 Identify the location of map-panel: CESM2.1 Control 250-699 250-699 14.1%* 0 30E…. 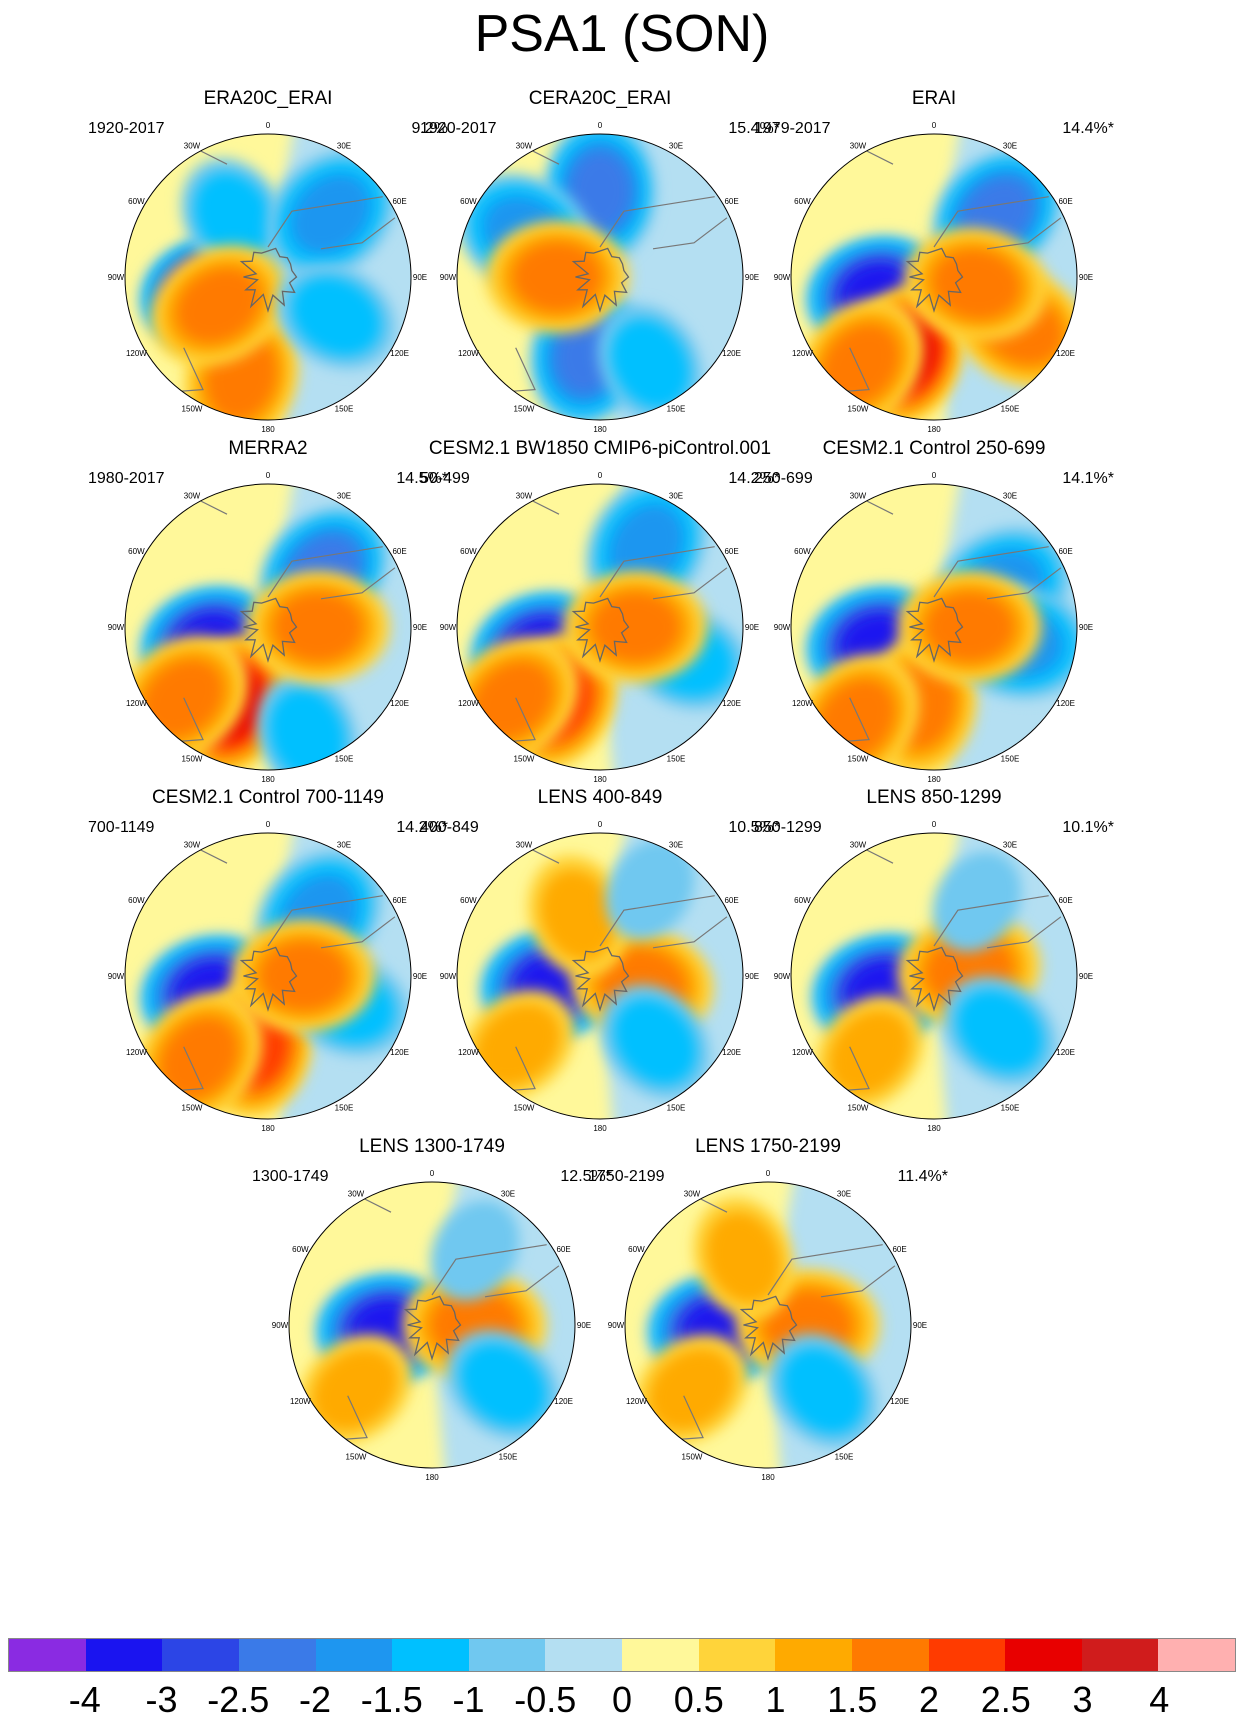
(934, 613).